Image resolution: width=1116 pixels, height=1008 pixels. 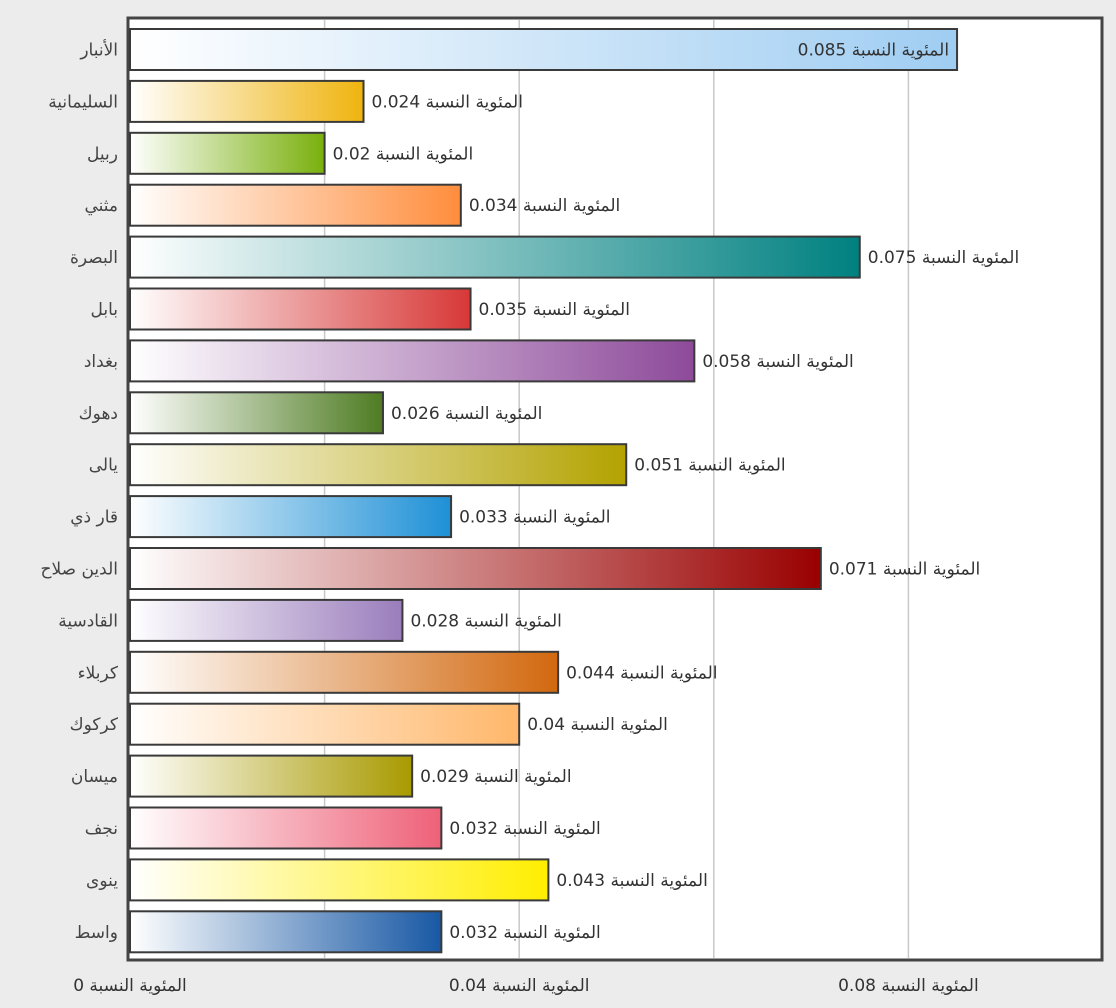 What do you see at coordinates (777, 362) in the screenshot?
I see `value-label-6: المئوية النسبة 0.058` at bounding box center [777, 362].